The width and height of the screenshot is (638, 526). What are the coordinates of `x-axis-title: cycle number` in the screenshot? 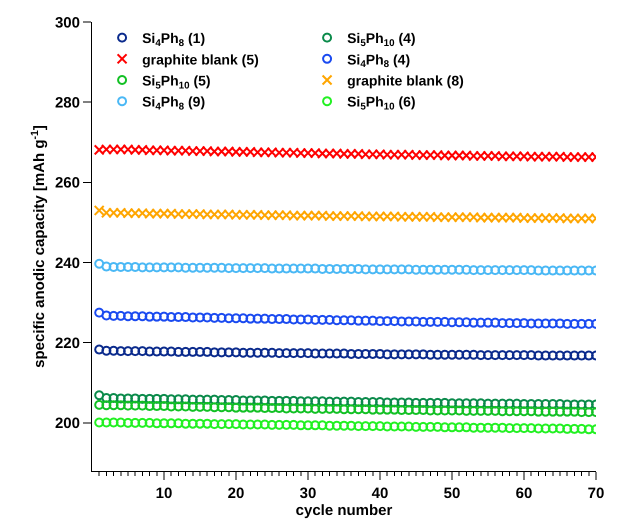 It's located at (344, 510).